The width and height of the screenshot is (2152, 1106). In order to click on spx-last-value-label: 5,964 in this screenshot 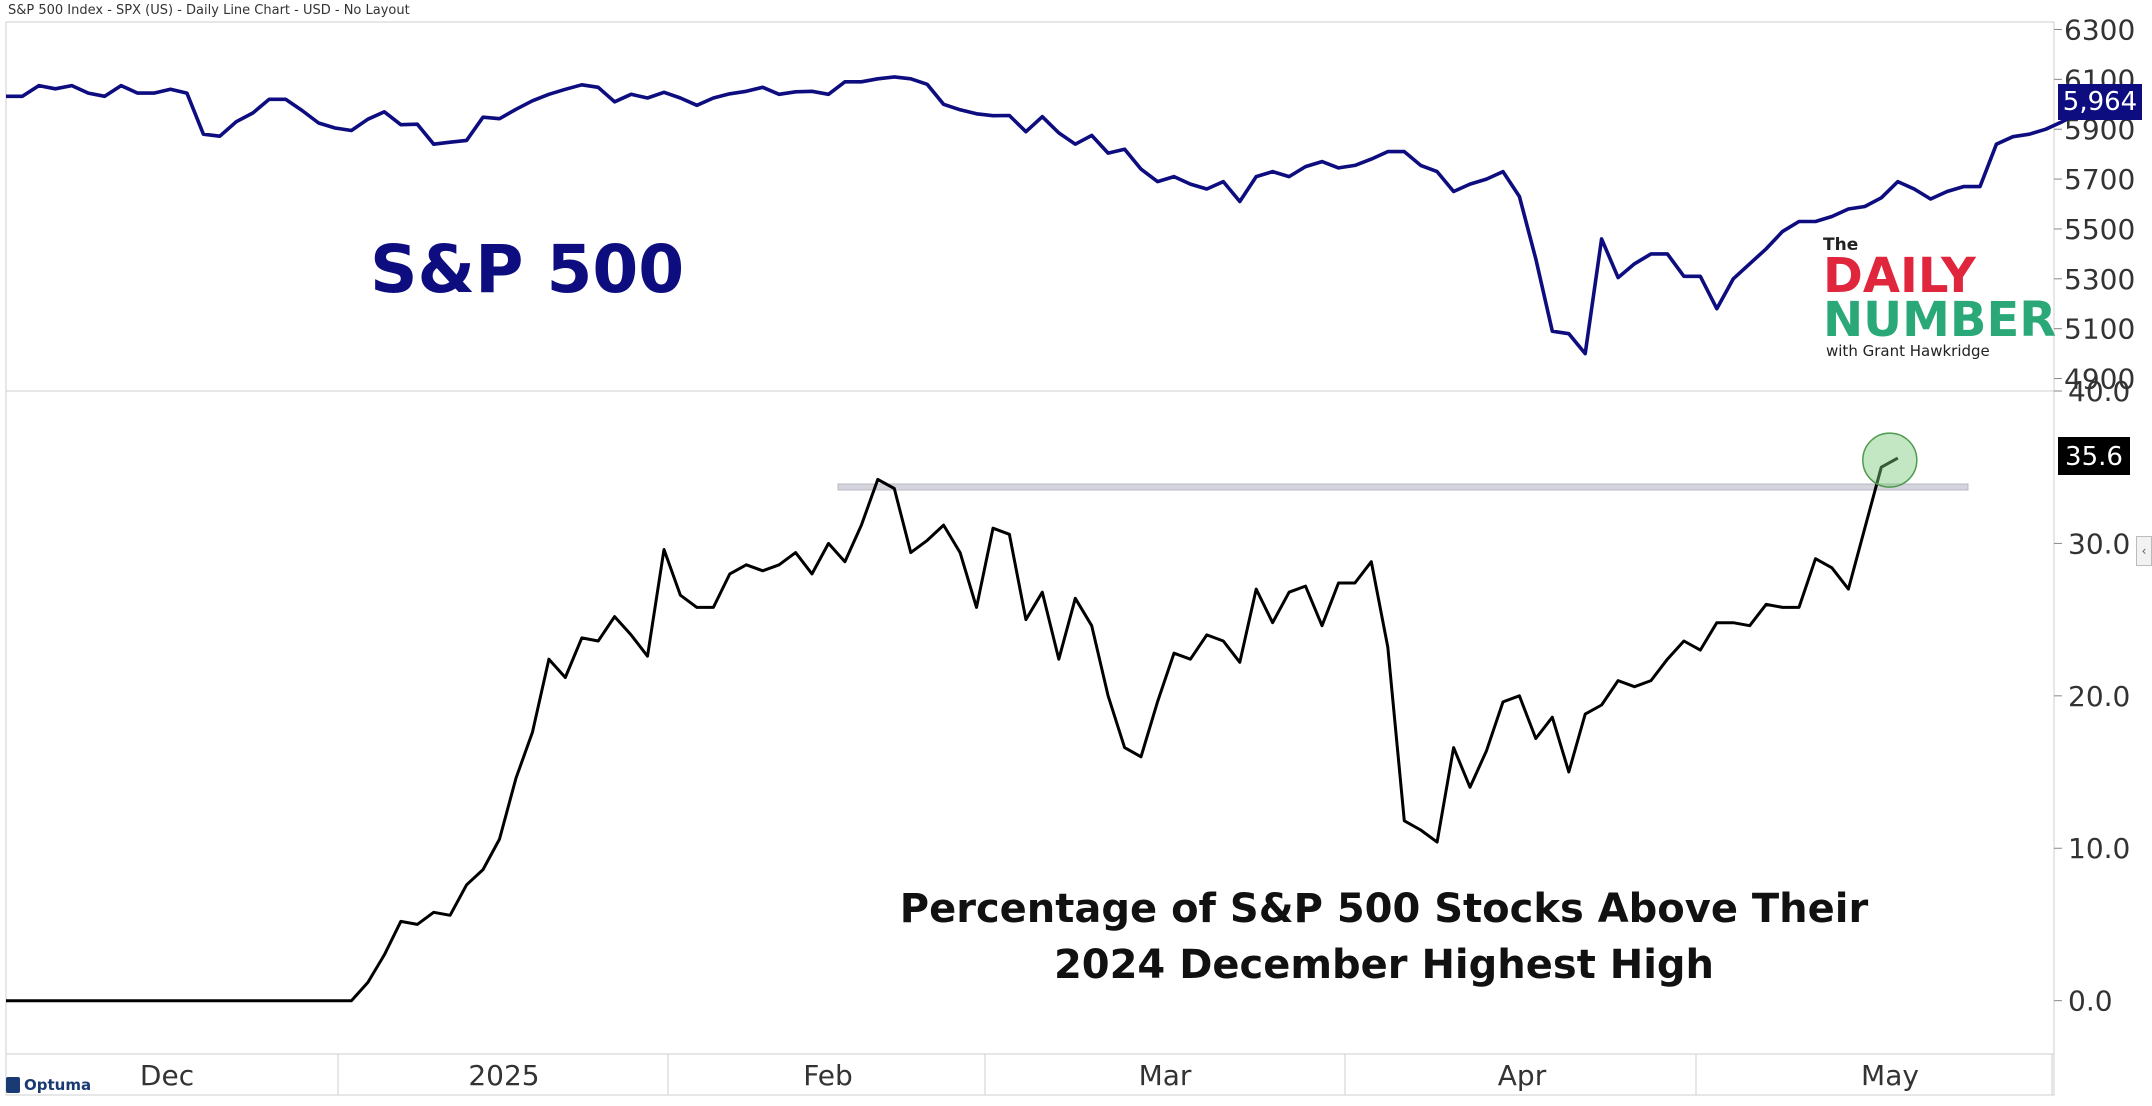, I will do `click(2100, 102)`.